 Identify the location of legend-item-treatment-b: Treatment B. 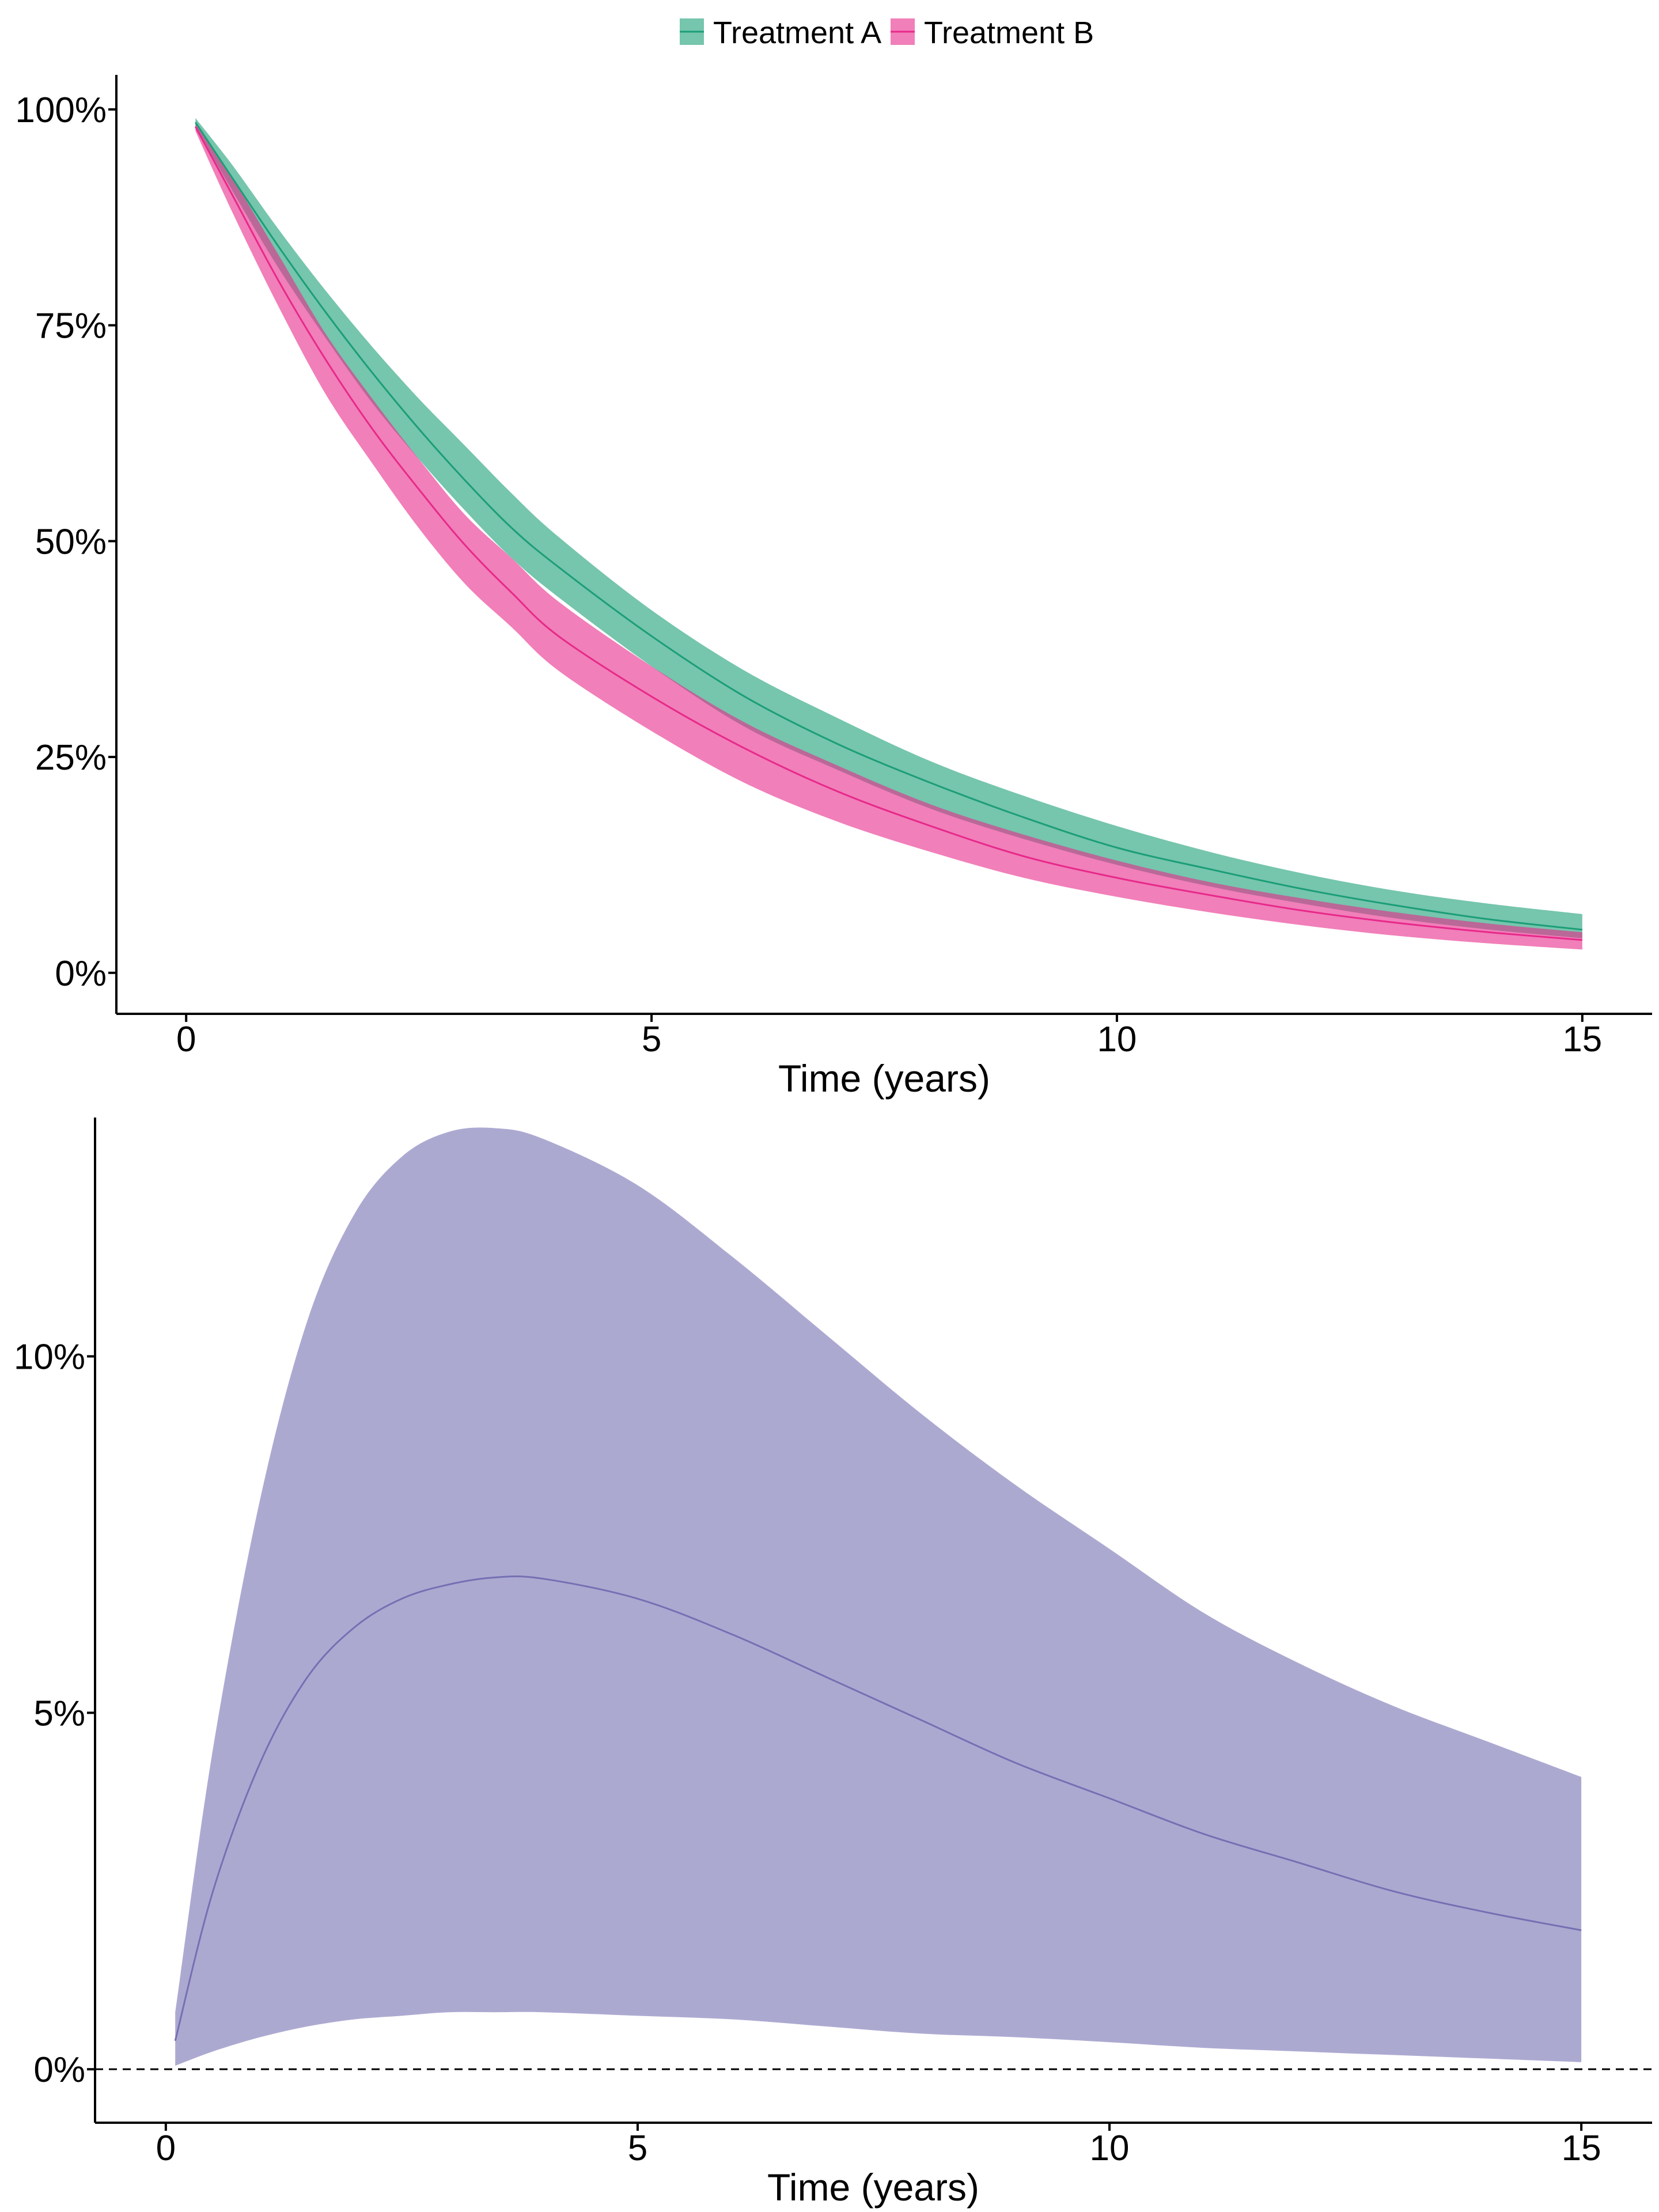
(992, 33).